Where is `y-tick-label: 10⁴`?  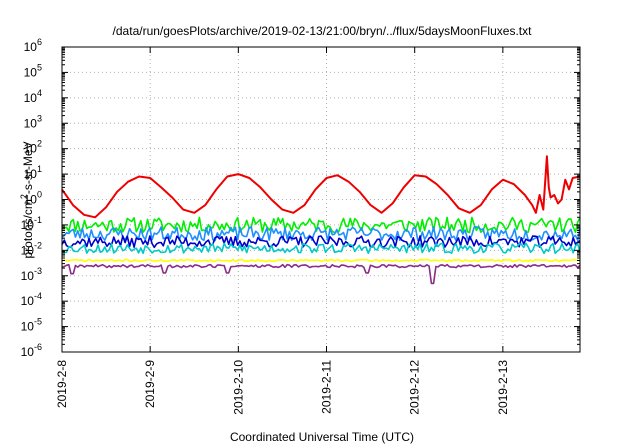
y-tick-label: 10⁴ is located at coordinates (33, 96).